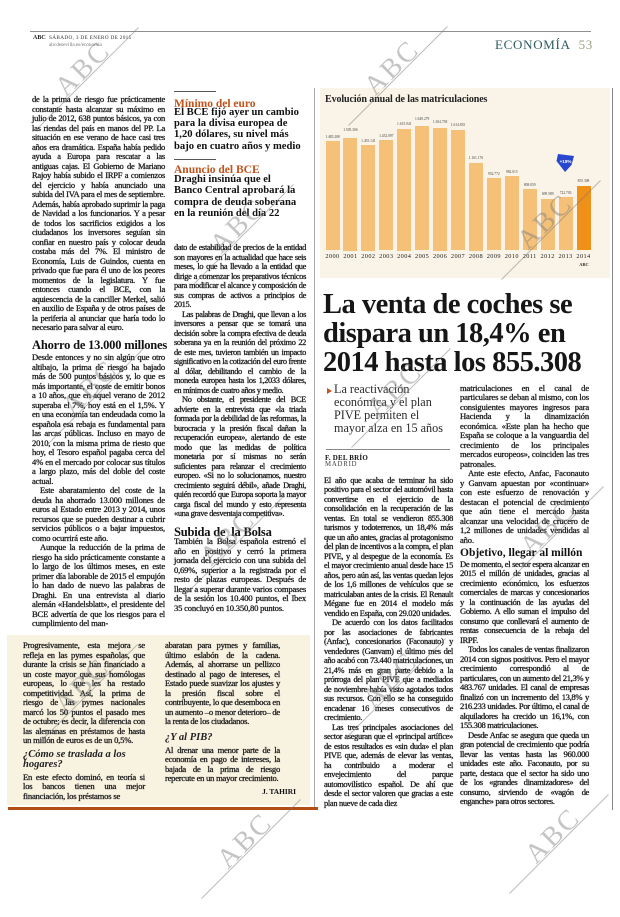 The height and width of the screenshot is (917, 620). What do you see at coordinates (566, 161) in the screenshot?
I see `svg-text: +18%` at bounding box center [566, 161].